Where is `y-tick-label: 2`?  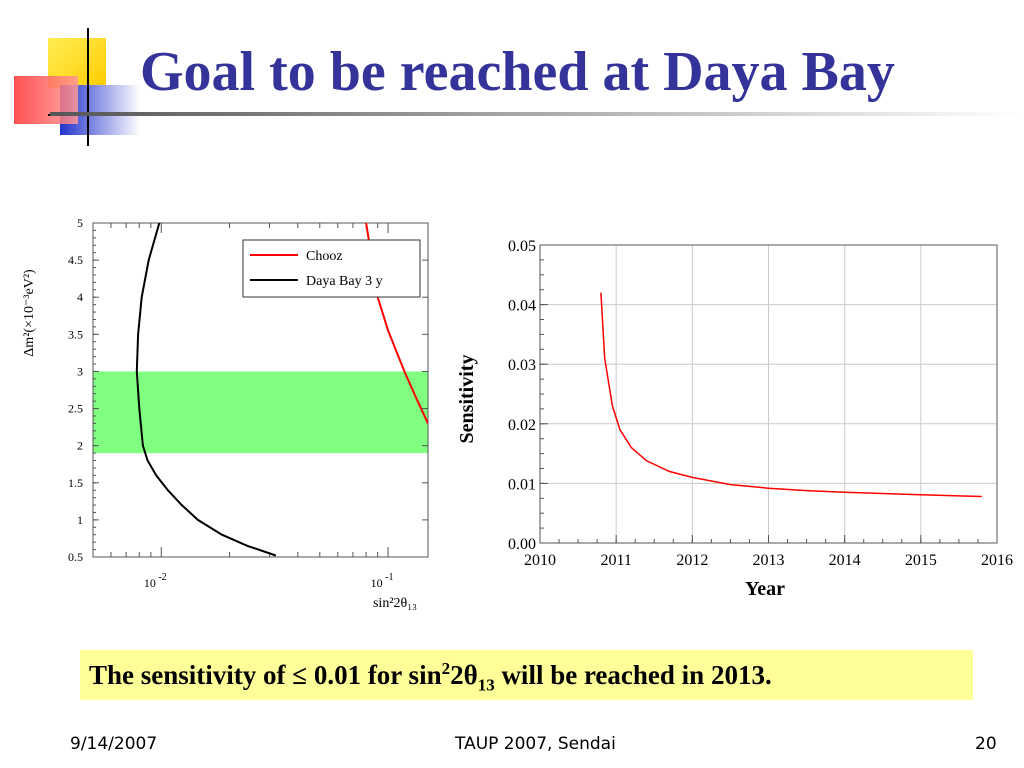 y-tick-label: 2 is located at coordinates (80, 446).